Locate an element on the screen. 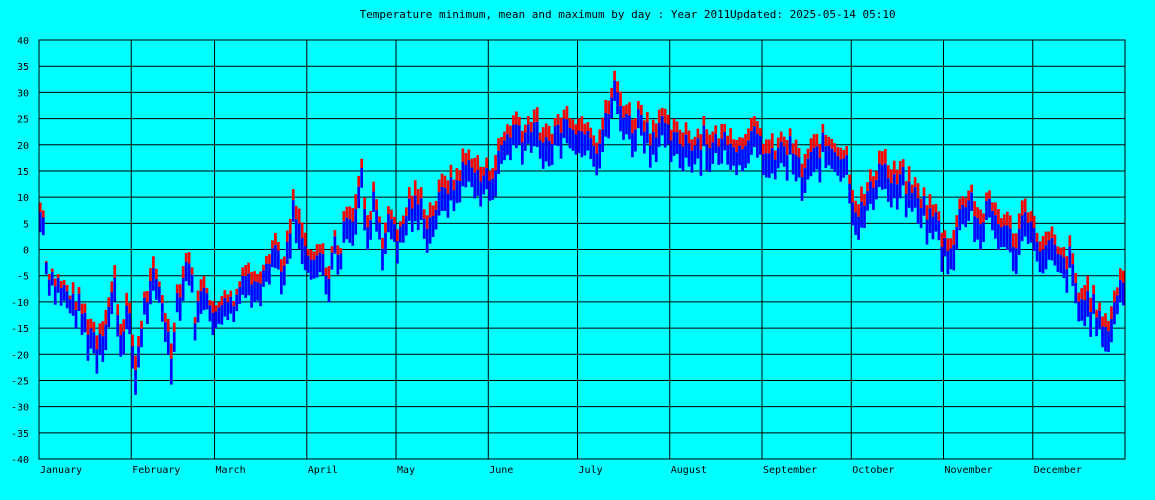  y-tick-label: -40 is located at coordinates (20, 460).